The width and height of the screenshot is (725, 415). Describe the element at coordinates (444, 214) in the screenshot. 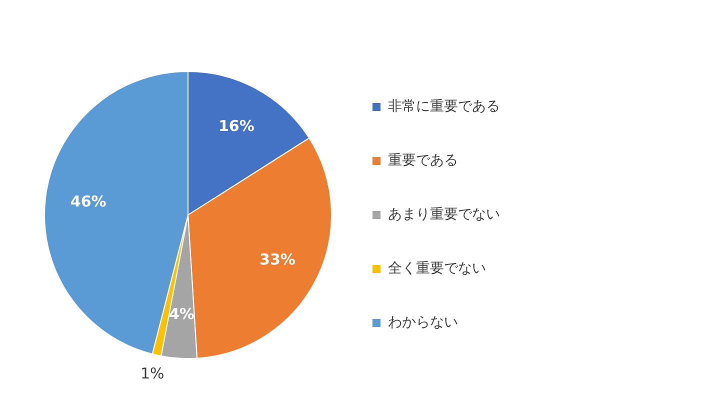

I see `legend-label: あまり重要でない` at that location.